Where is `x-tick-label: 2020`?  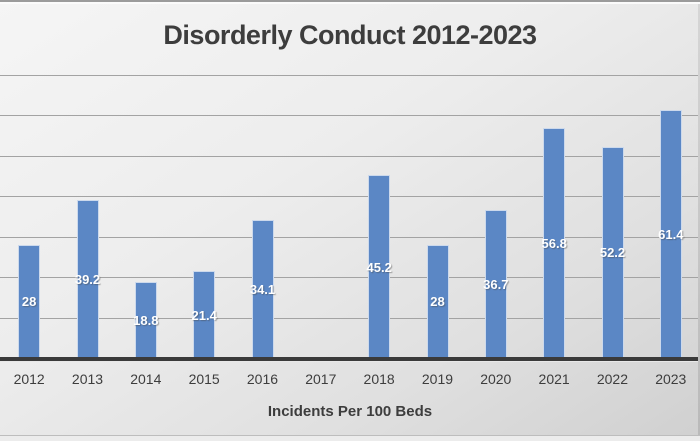
x-tick-label: 2020 is located at coordinates (496, 379).